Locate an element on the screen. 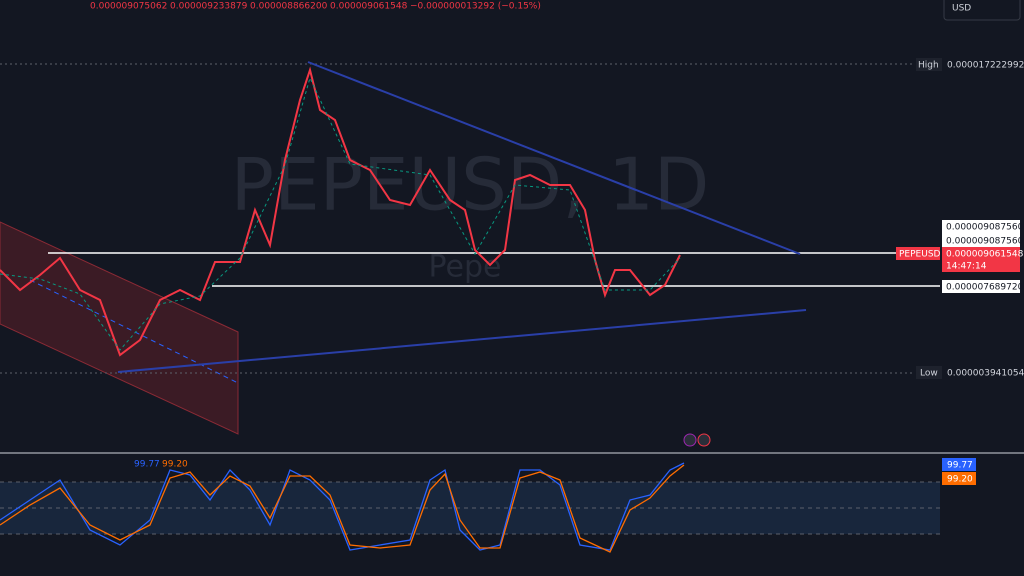  high-tag-bg is located at coordinates (929, 64).